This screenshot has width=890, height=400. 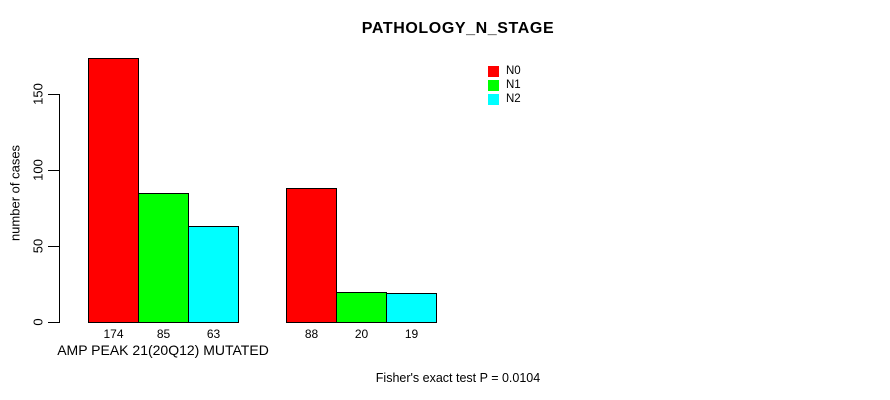 I want to click on bar-value-label: 174, so click(x=113, y=334).